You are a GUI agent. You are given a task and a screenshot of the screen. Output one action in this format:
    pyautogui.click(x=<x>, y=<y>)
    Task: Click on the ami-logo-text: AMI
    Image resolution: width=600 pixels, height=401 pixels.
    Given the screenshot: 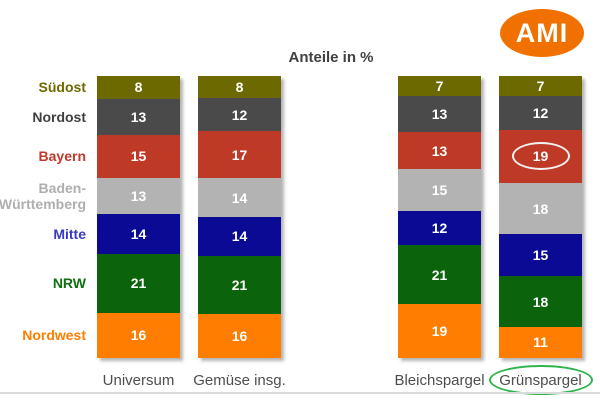 What is the action you would take?
    pyautogui.click(x=542, y=32)
    